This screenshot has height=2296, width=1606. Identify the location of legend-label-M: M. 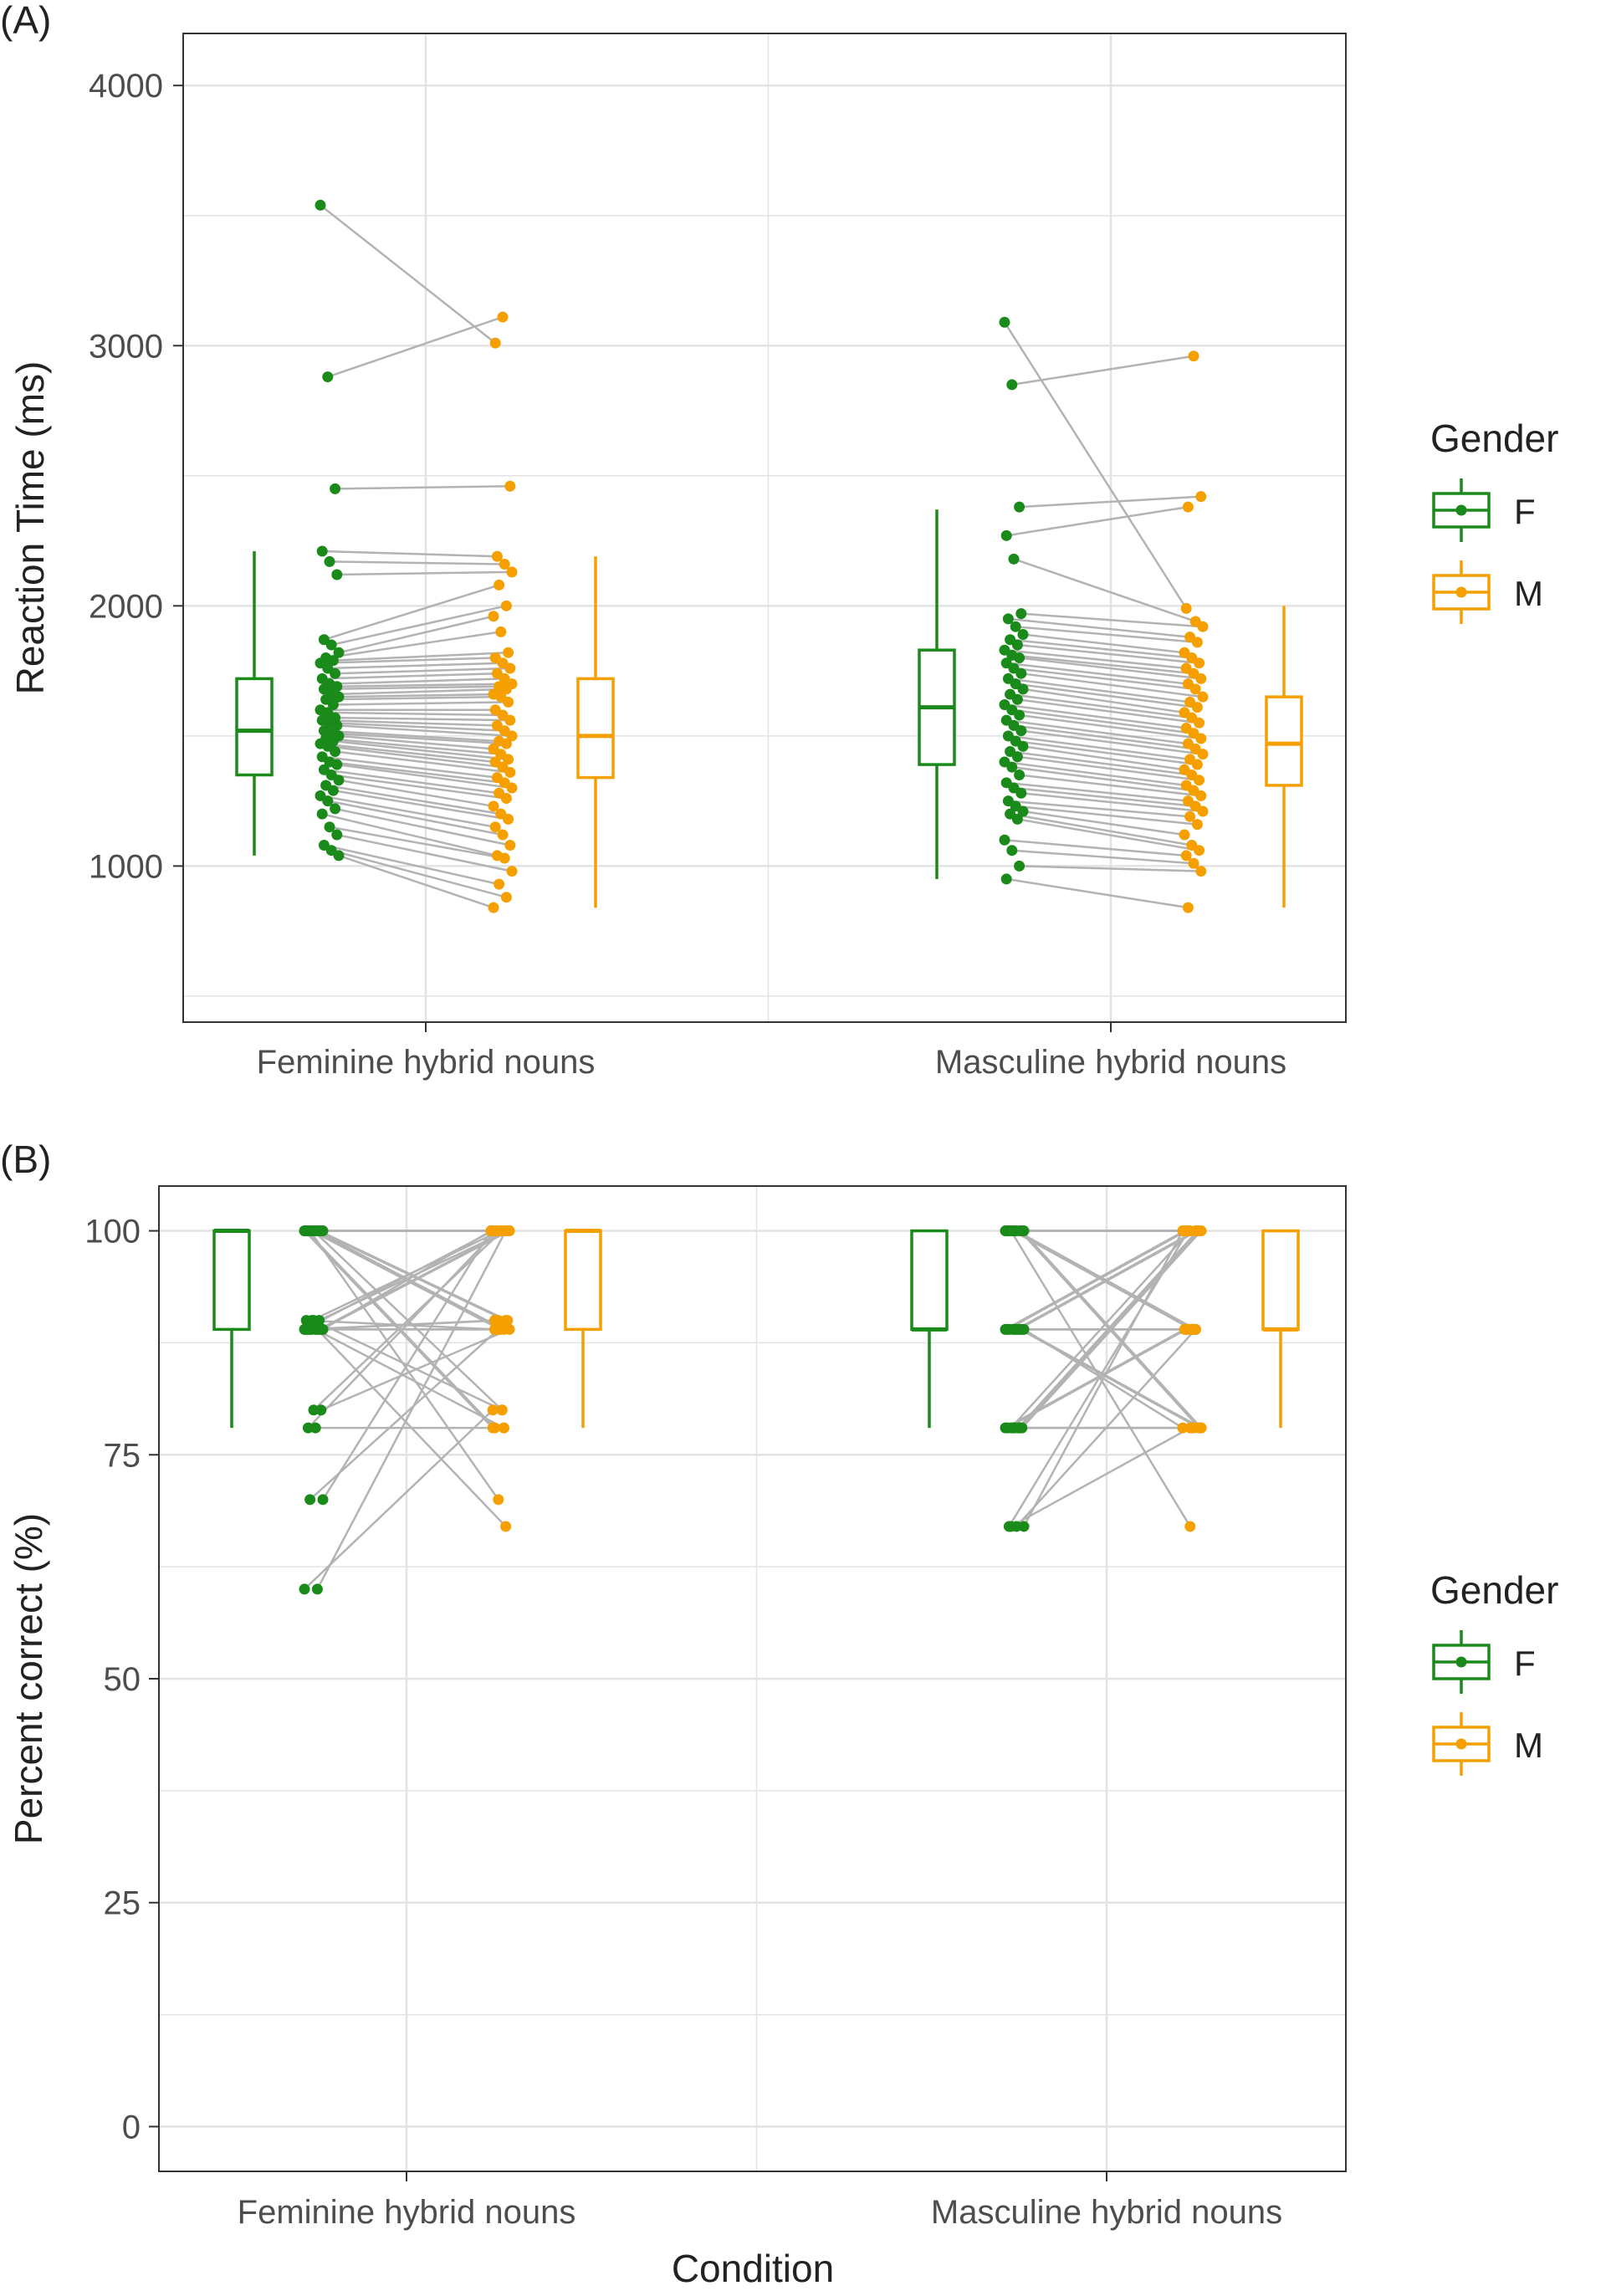
(1528, 1745).